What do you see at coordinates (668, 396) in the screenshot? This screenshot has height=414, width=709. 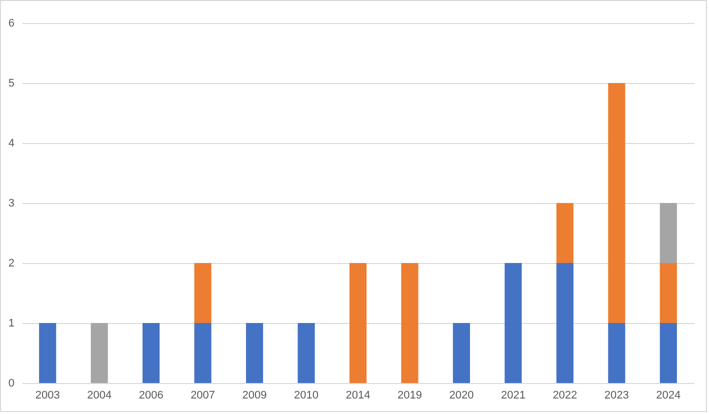 I see `x-tick-label: 2024` at bounding box center [668, 396].